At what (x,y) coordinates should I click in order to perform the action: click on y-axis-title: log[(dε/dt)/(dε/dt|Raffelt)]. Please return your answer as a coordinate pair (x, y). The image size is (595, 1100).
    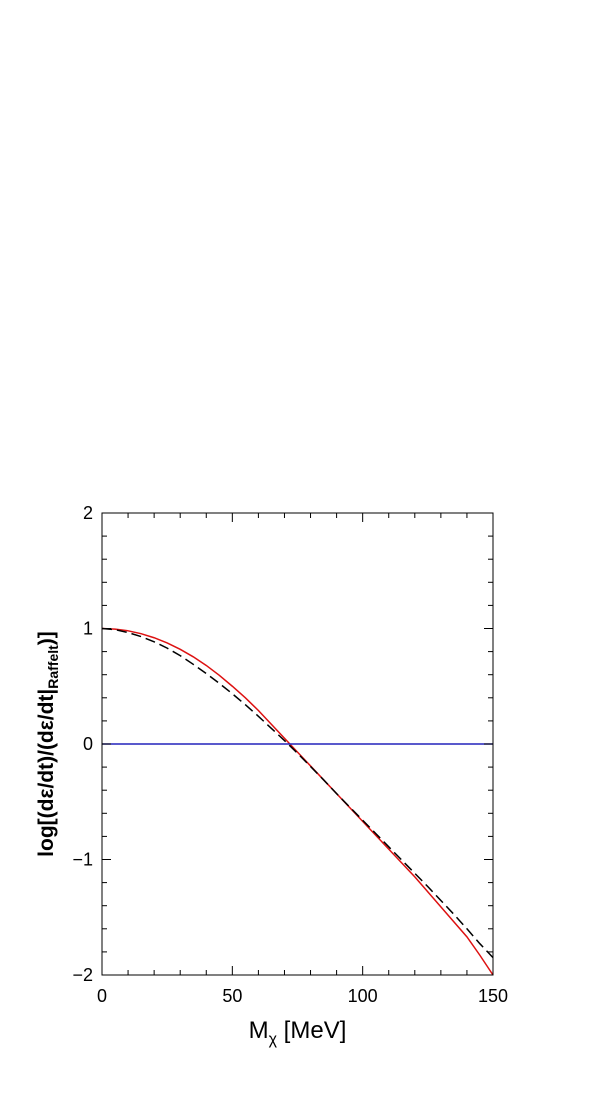
    Looking at the image, I should click on (48, 744).